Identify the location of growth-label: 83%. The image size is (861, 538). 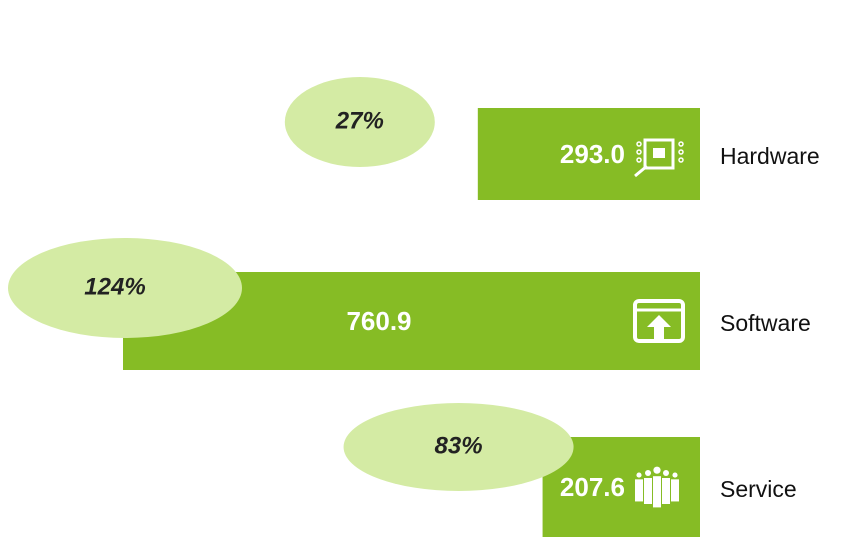
(459, 445).